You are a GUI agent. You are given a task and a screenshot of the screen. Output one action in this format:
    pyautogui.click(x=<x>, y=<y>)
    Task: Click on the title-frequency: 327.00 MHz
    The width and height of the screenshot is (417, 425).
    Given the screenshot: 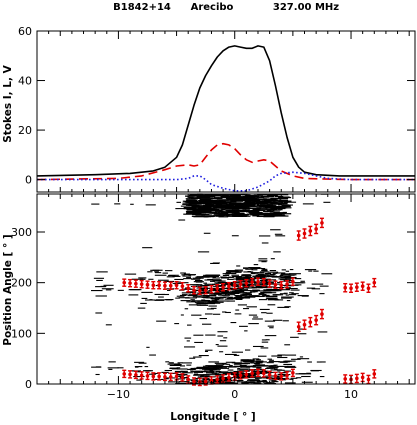 What is the action you would take?
    pyautogui.click(x=306, y=7)
    